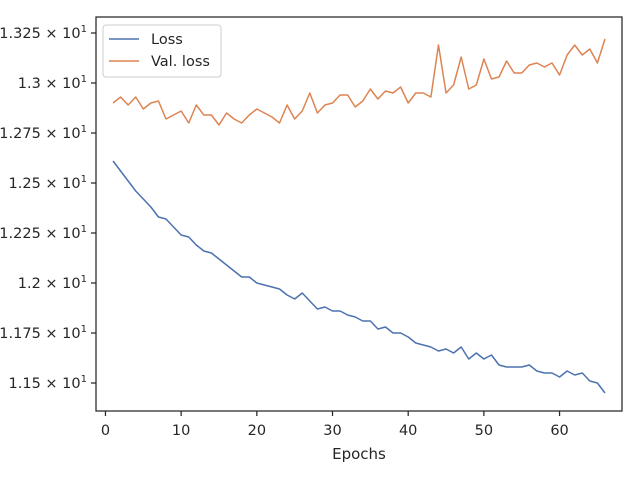 The height and width of the screenshot is (480, 640). I want to click on y-tick-label: 1.275 × 10¹, so click(43, 133).